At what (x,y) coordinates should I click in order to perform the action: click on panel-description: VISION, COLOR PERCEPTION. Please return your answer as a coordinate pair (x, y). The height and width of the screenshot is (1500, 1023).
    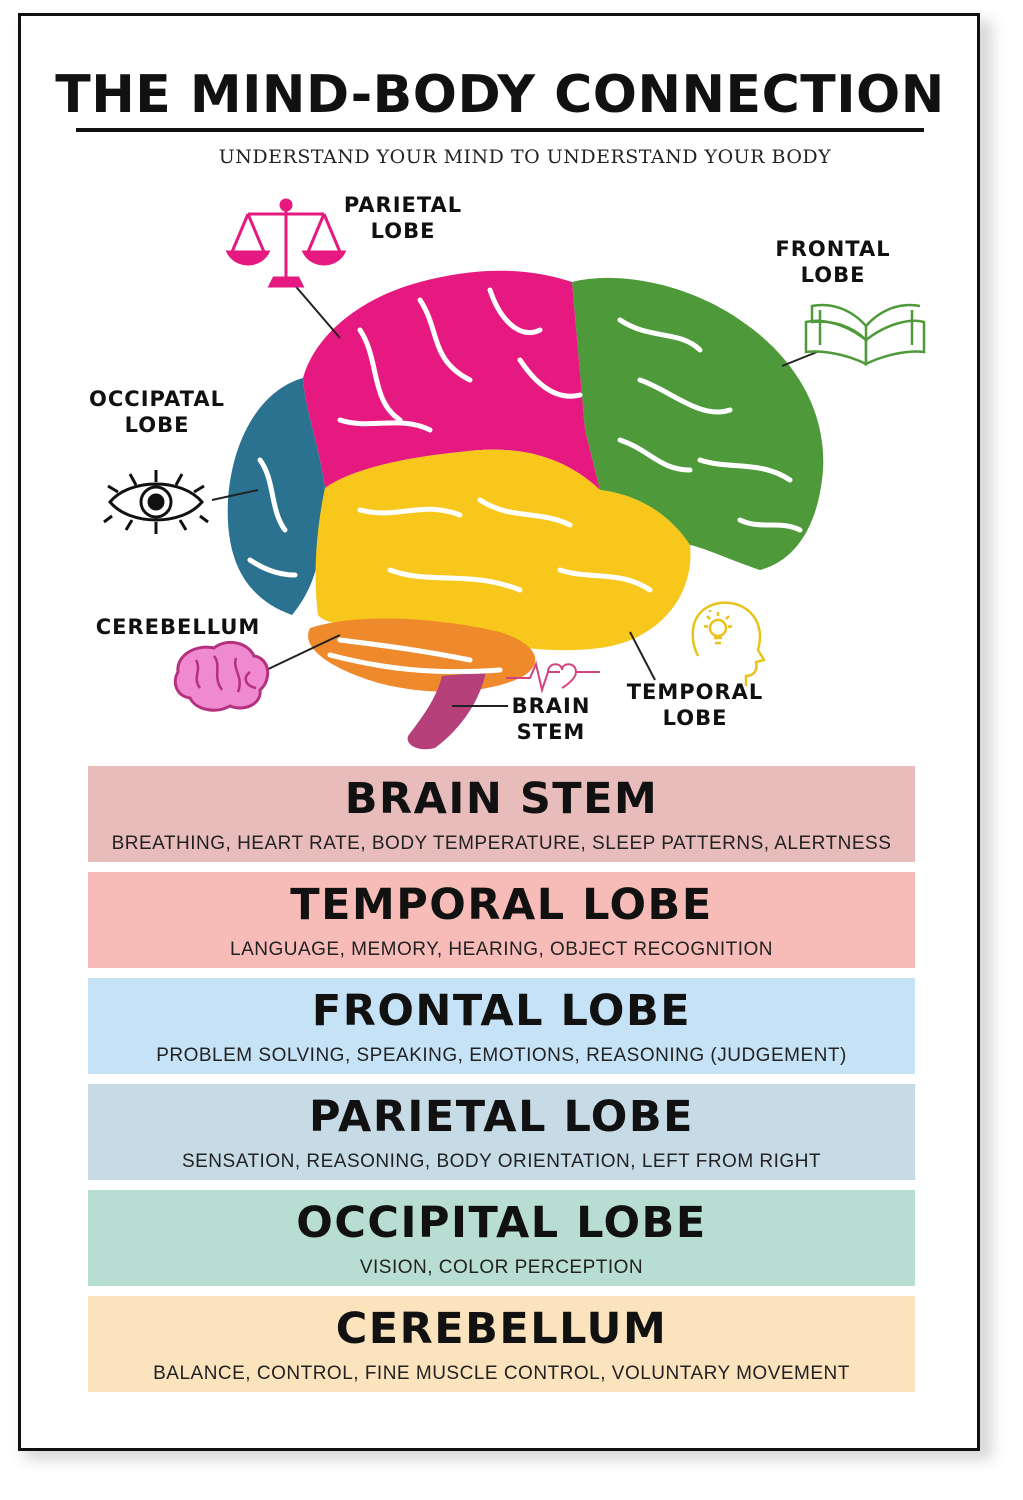
    Looking at the image, I should click on (501, 1267).